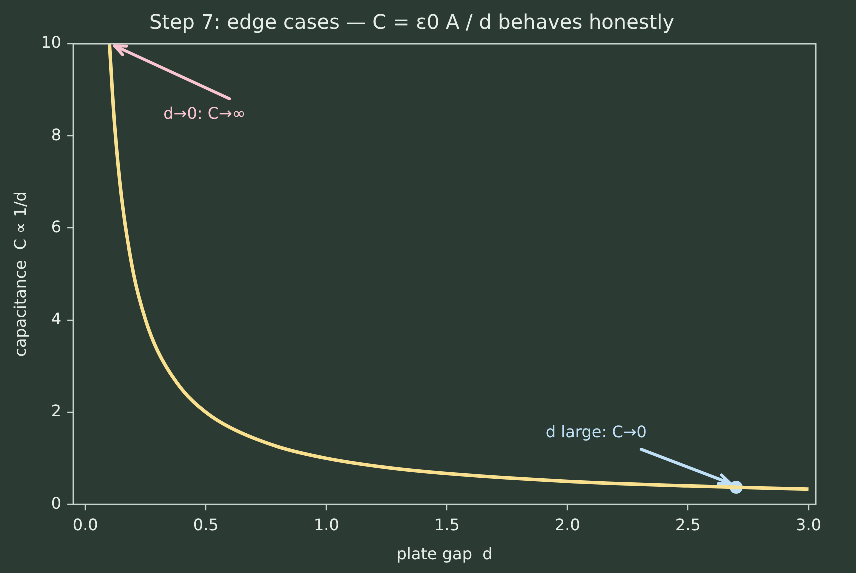  I want to click on annotation: d→0: C→∞, so click(205, 114).